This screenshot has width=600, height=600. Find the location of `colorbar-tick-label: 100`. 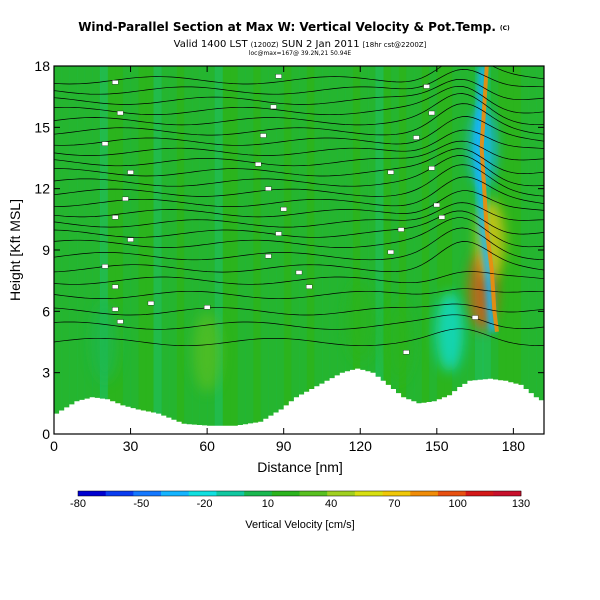

colorbar-tick-label: 100 is located at coordinates (458, 504).